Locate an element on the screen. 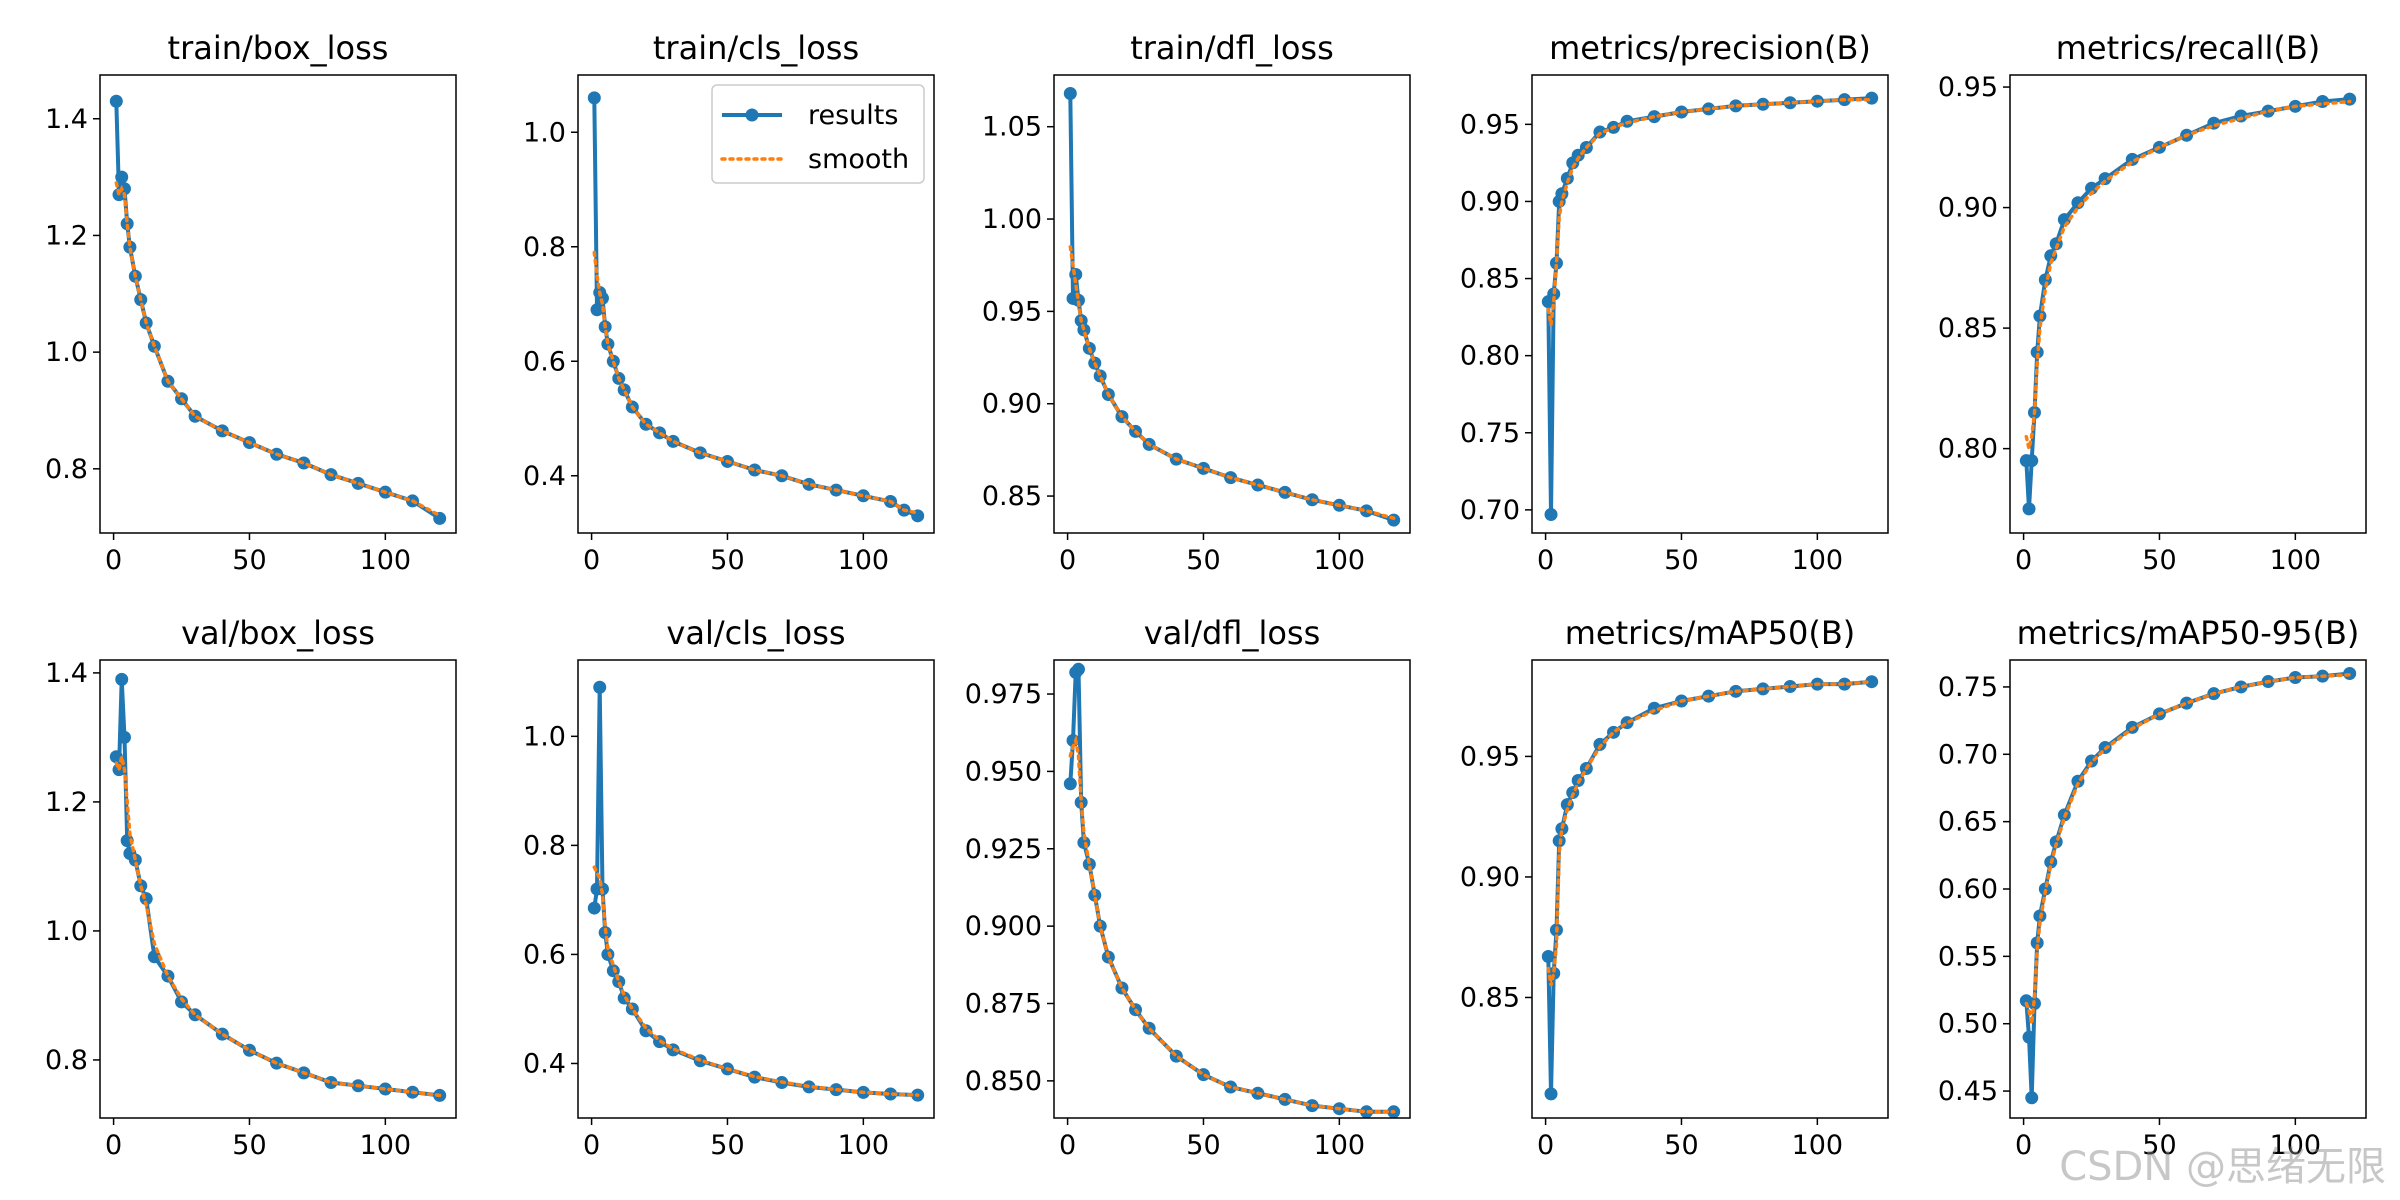  y-tick-label: 0.900 is located at coordinates (1003, 926).